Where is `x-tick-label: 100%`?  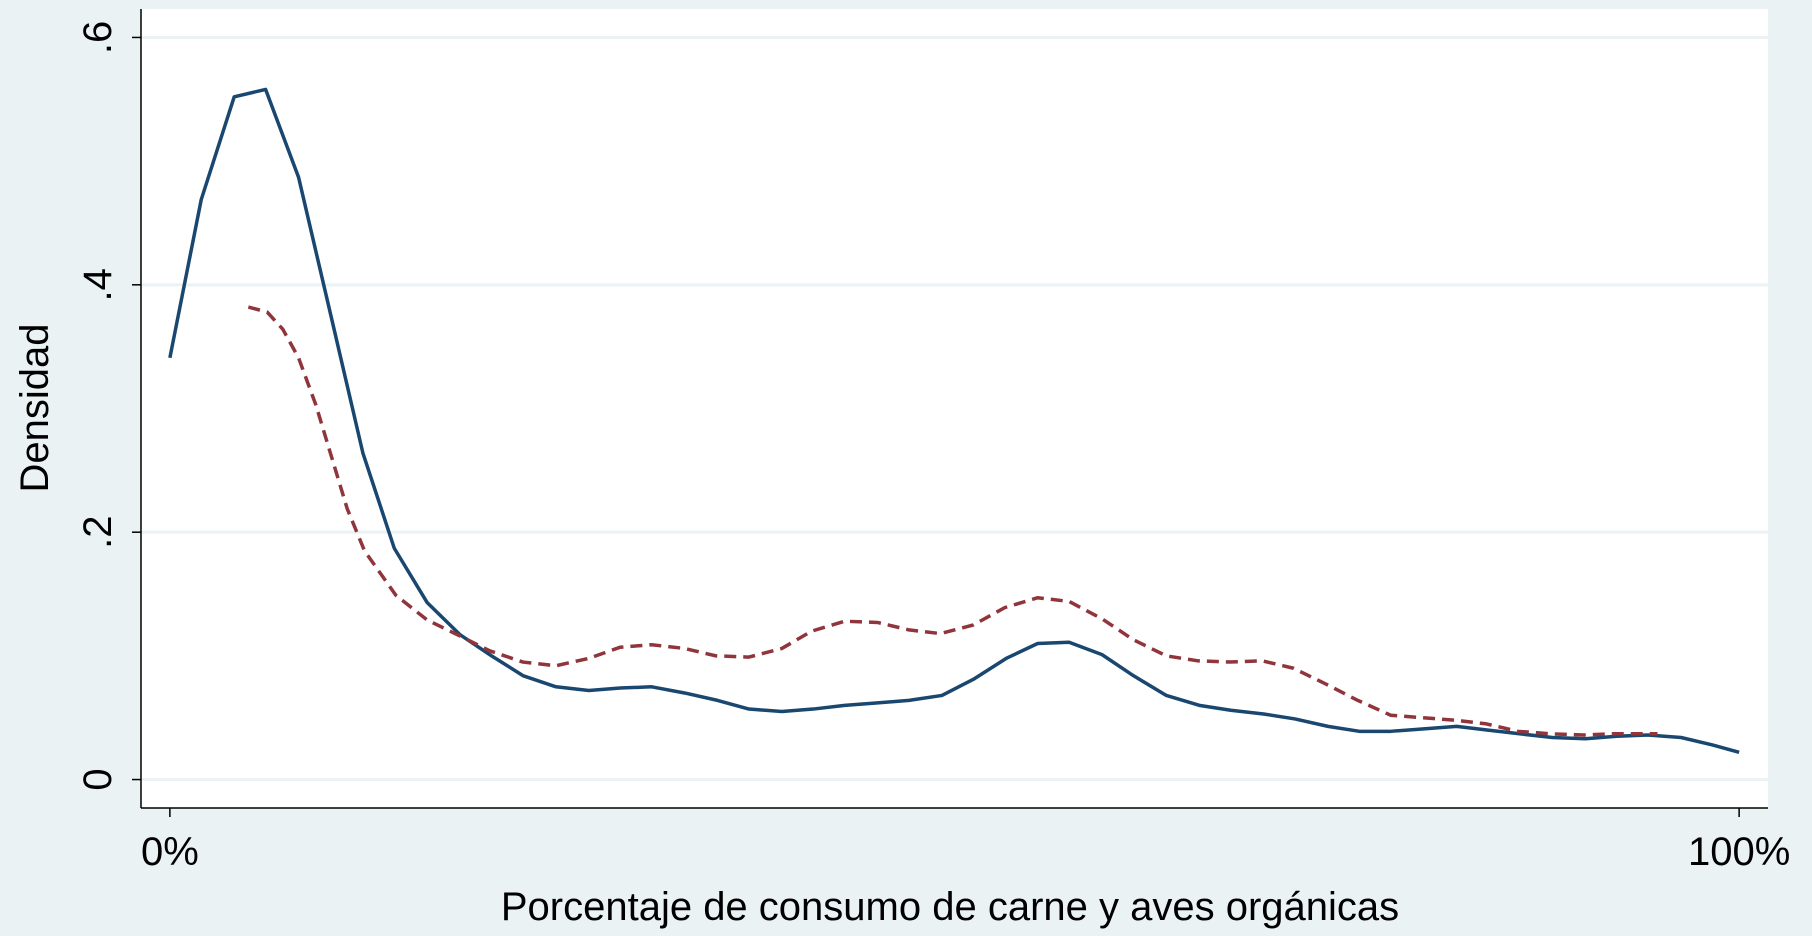 x-tick-label: 100% is located at coordinates (1739, 852).